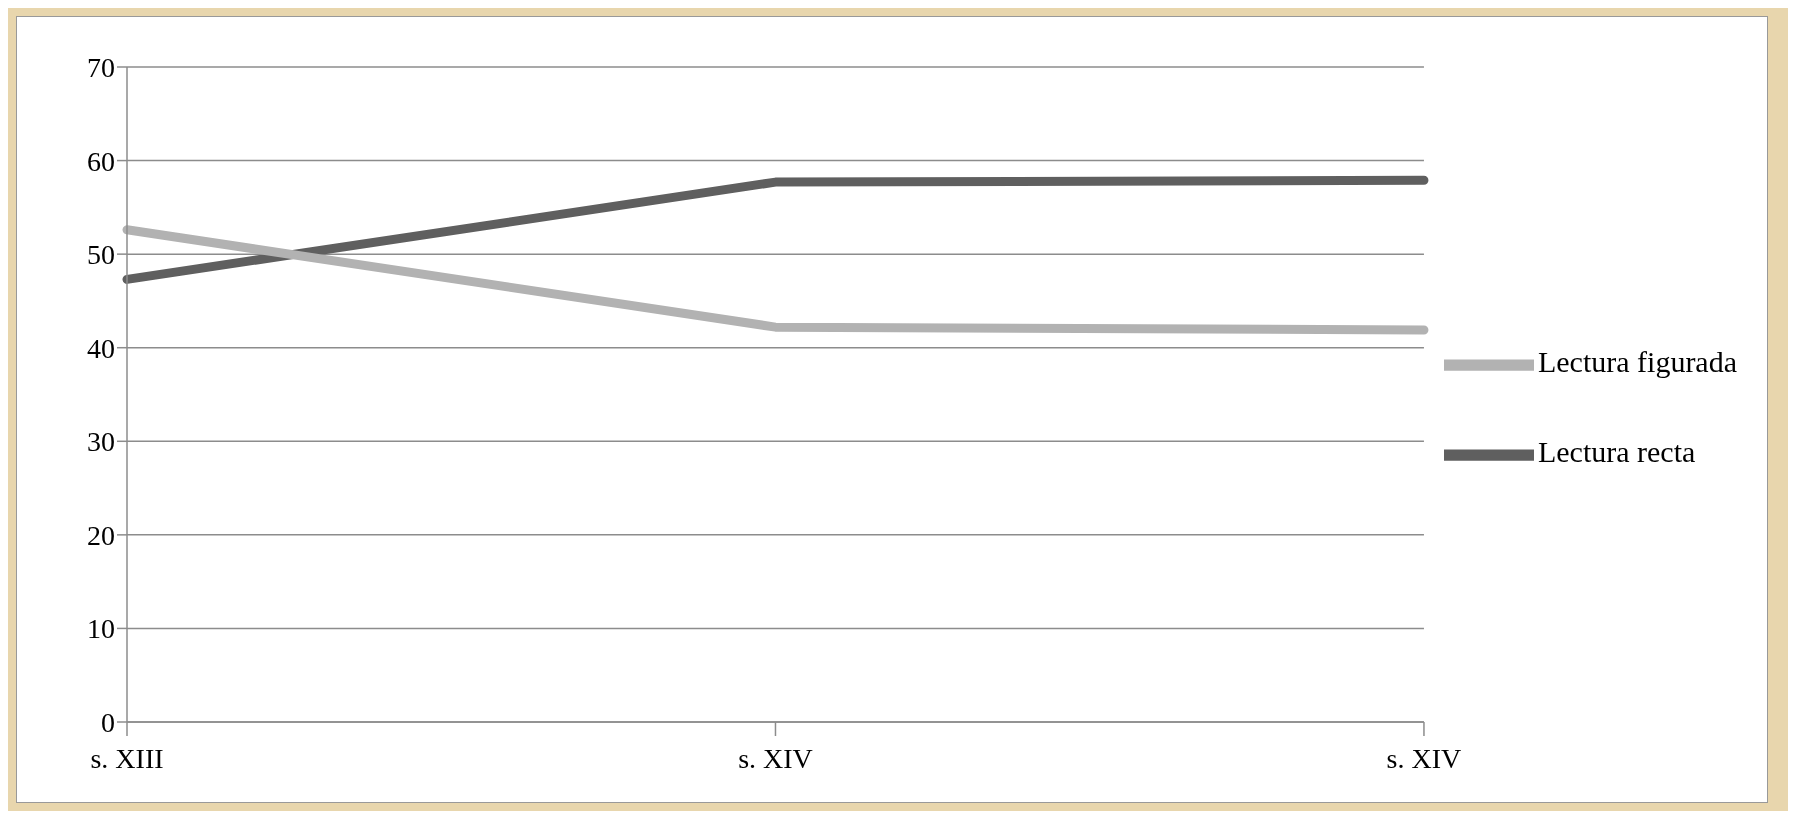 This screenshot has width=1796, height=819. I want to click on y-tick-label: 30, so click(101, 442).